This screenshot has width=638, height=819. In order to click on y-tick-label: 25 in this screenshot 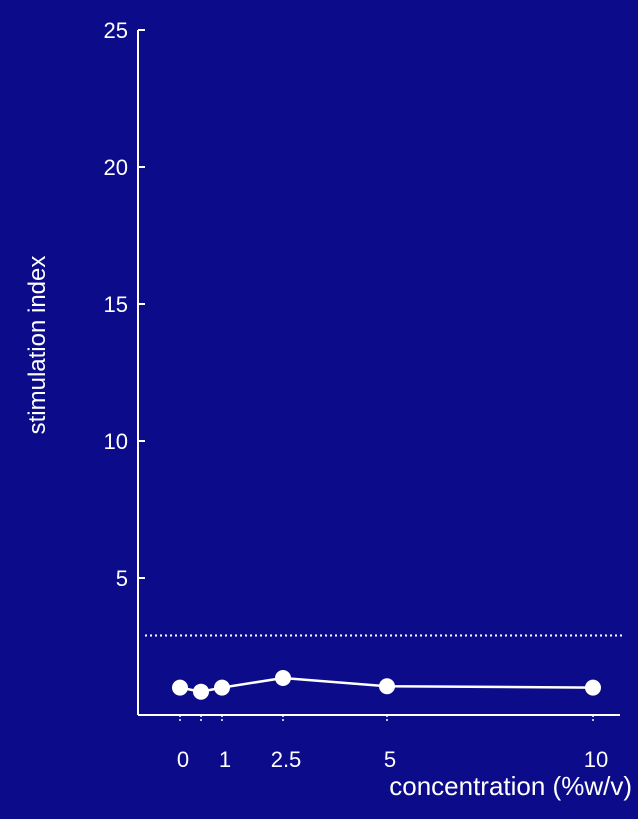, I will do `click(116, 30)`.